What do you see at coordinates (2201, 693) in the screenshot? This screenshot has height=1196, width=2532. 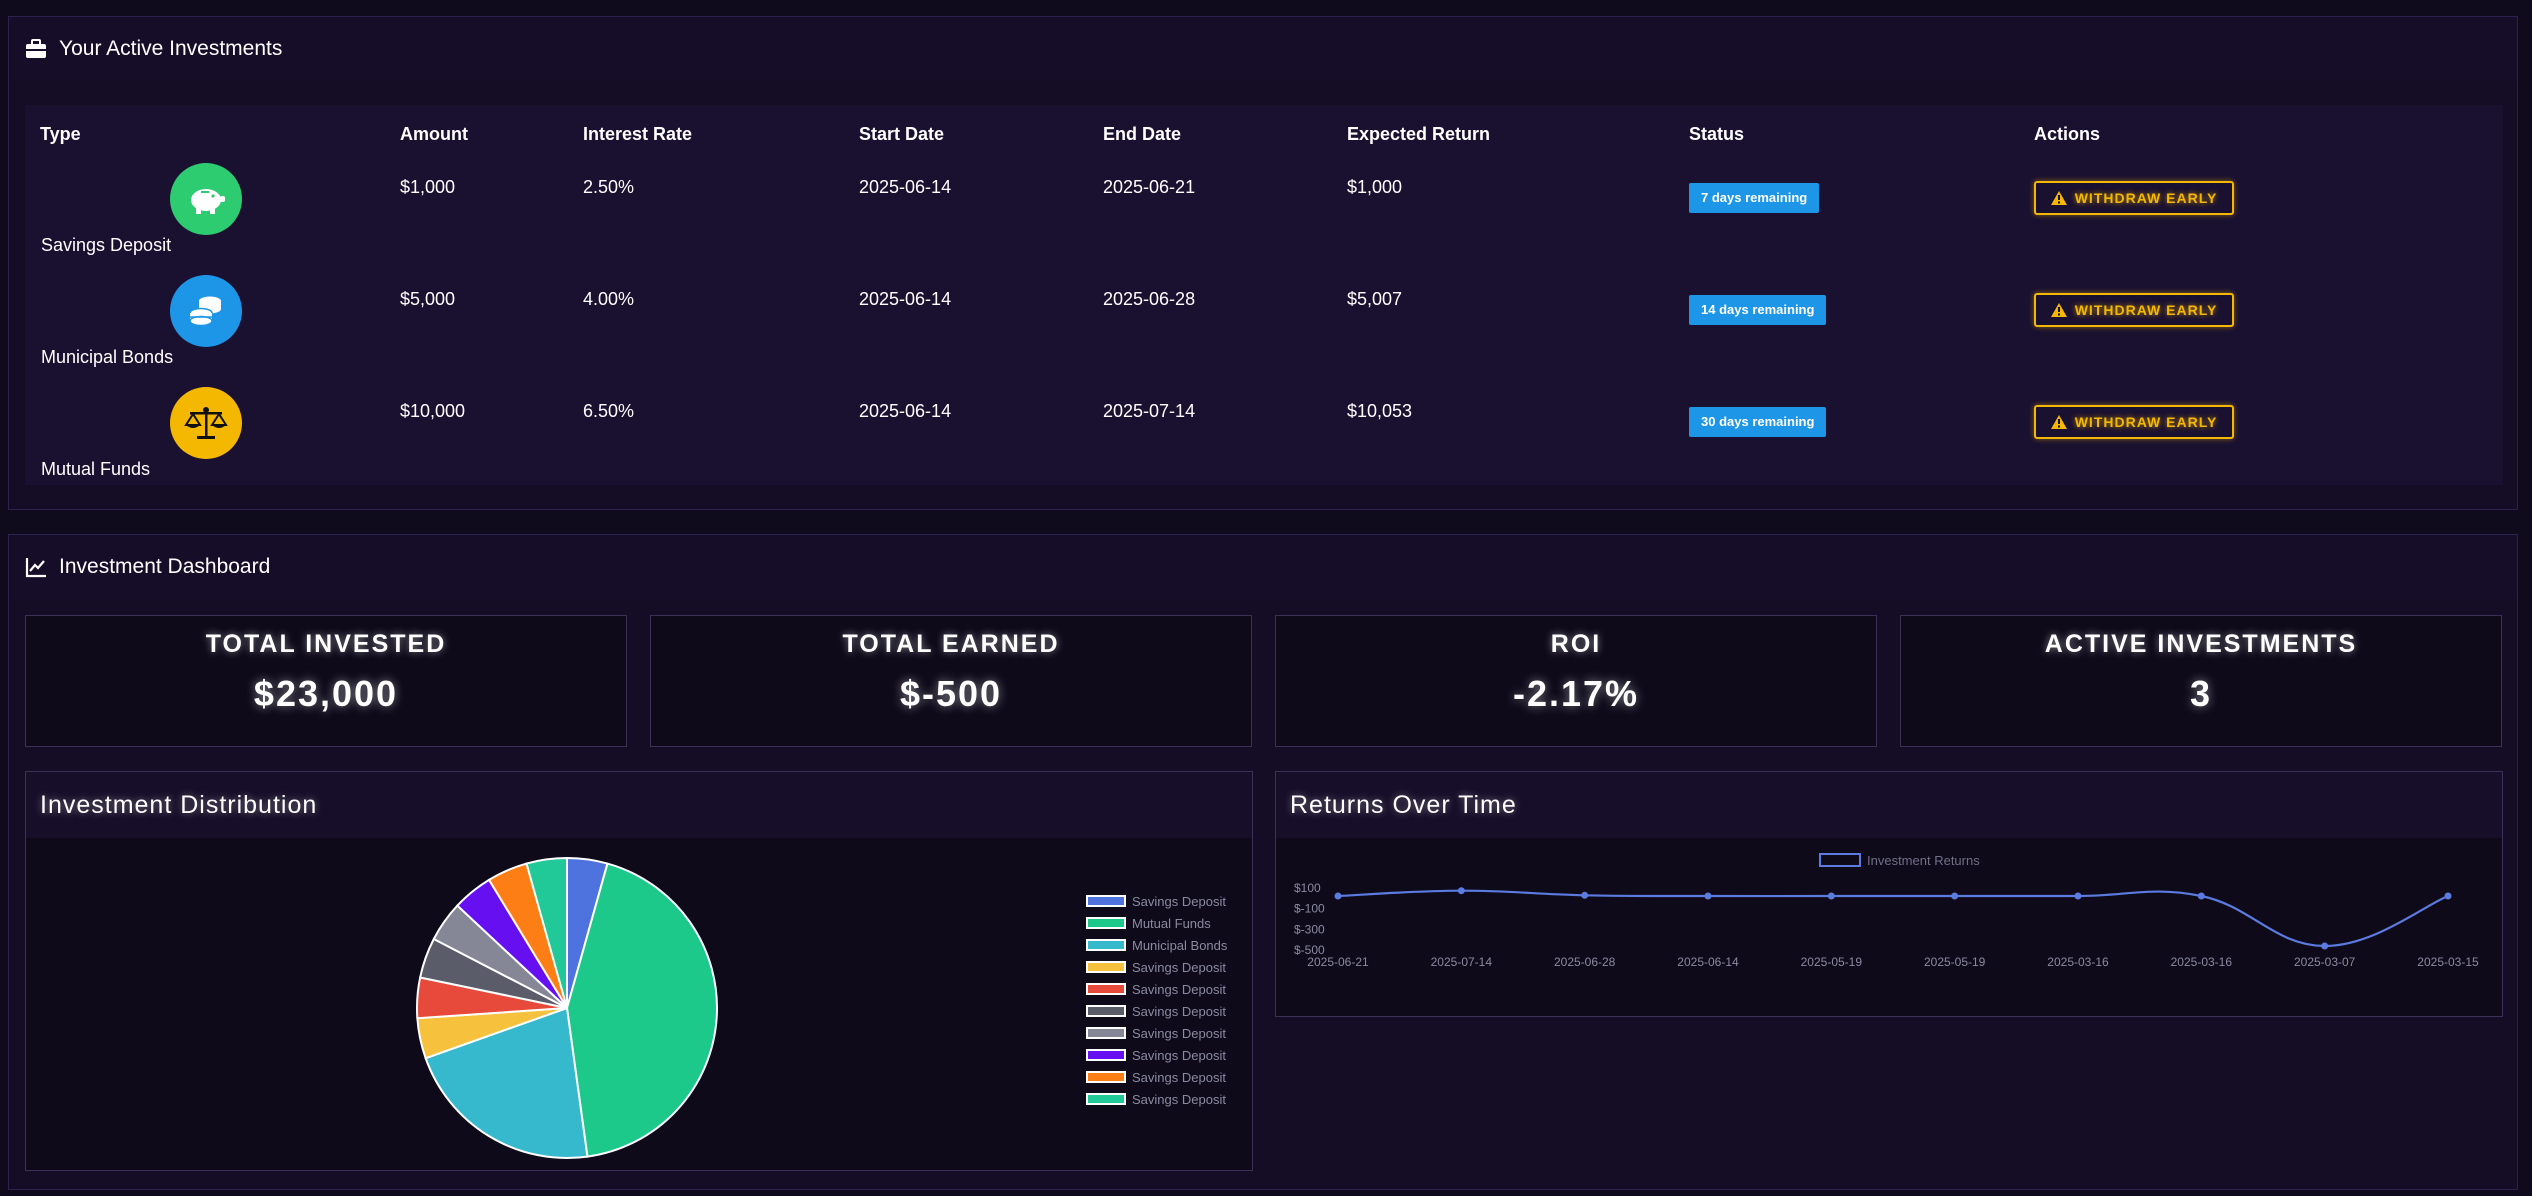 I see `stat-value: 3` at bounding box center [2201, 693].